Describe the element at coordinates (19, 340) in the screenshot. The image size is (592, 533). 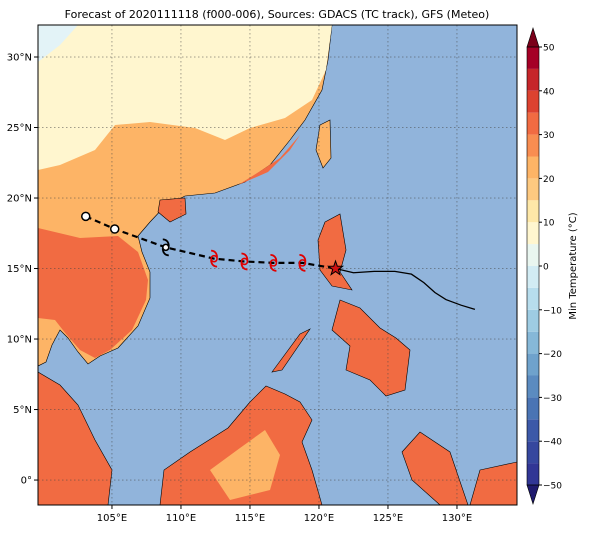
I see `lat-tick-label: 10°N` at that location.